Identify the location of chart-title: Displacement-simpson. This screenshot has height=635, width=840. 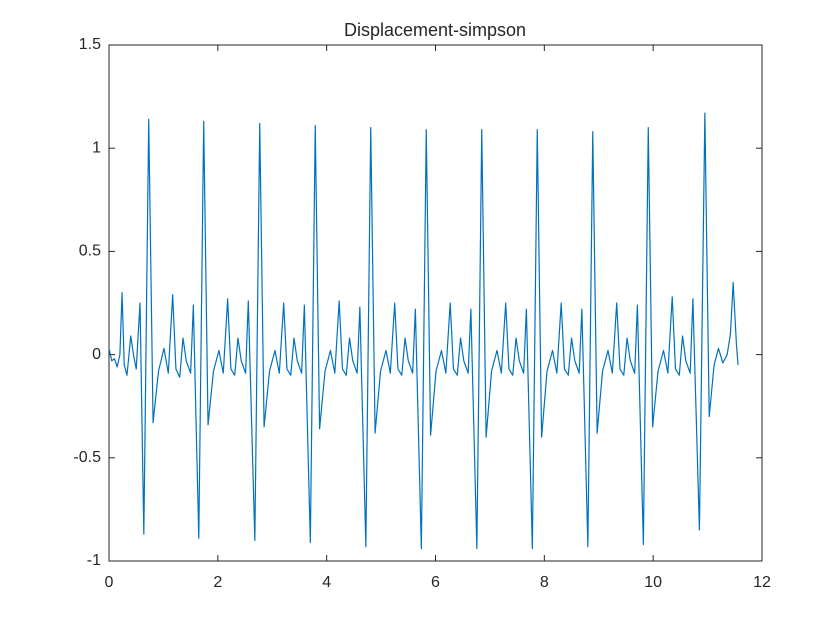
(435, 30).